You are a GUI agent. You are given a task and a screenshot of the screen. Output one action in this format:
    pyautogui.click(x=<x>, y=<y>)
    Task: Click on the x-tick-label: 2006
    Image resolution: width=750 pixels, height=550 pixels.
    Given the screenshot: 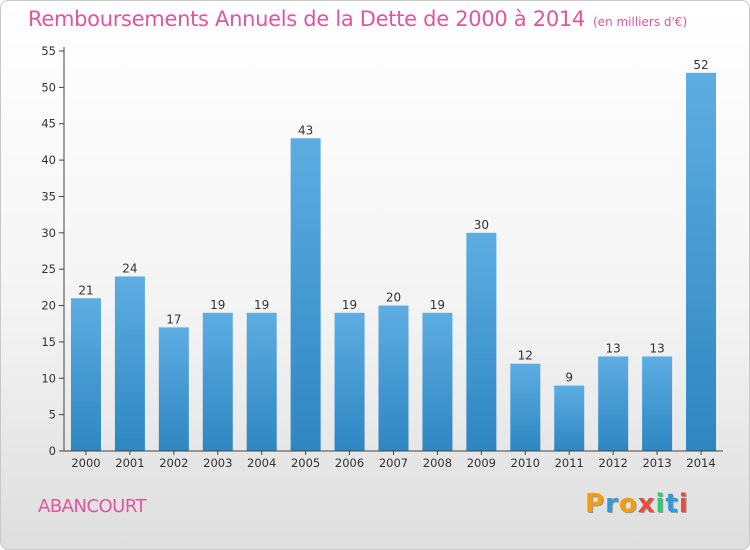 What is the action you would take?
    pyautogui.click(x=349, y=463)
    